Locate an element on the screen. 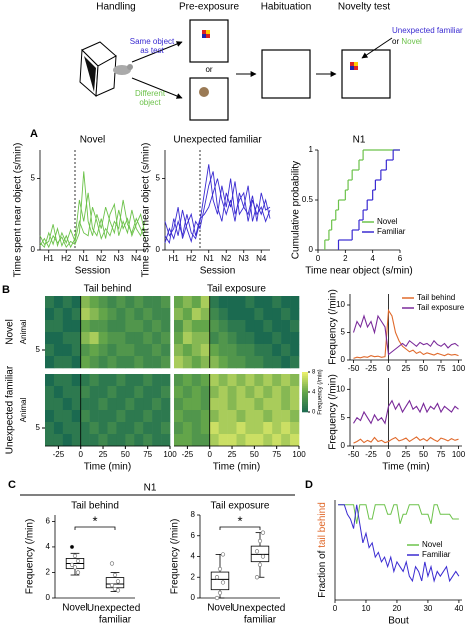  stage-label: Novelty test is located at coordinates (364, 7).